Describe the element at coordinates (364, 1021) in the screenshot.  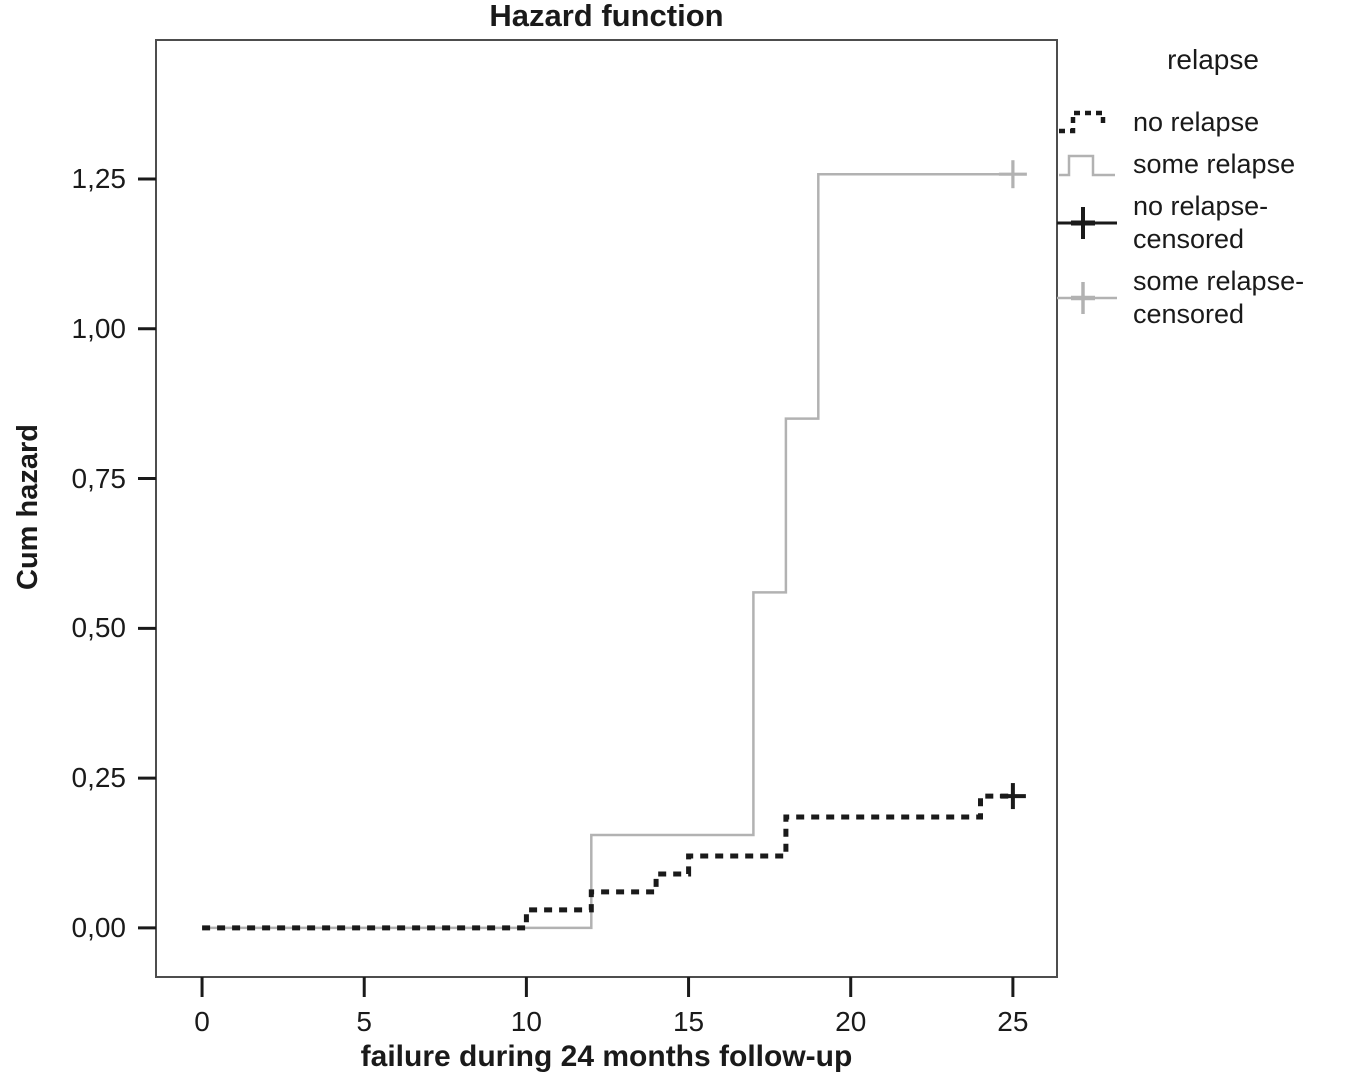
I see `x-tick-label: 5` at that location.